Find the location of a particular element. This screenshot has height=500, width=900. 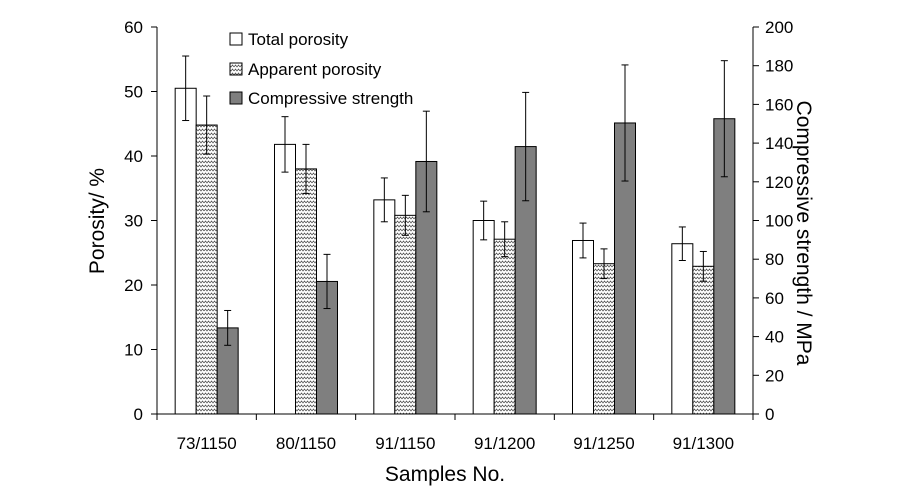

x-tick-label: 73/1150 is located at coordinates (207, 443).